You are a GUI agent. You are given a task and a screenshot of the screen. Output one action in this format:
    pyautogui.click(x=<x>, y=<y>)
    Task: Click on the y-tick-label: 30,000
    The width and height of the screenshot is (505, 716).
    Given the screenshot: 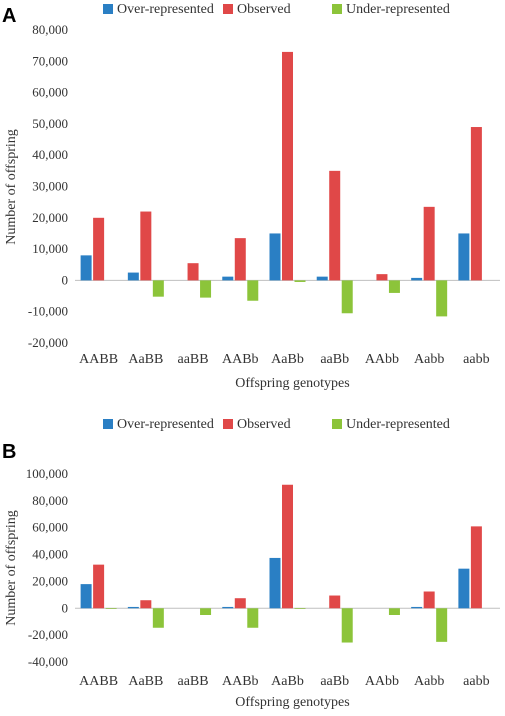 What is the action you would take?
    pyautogui.click(x=50, y=186)
    